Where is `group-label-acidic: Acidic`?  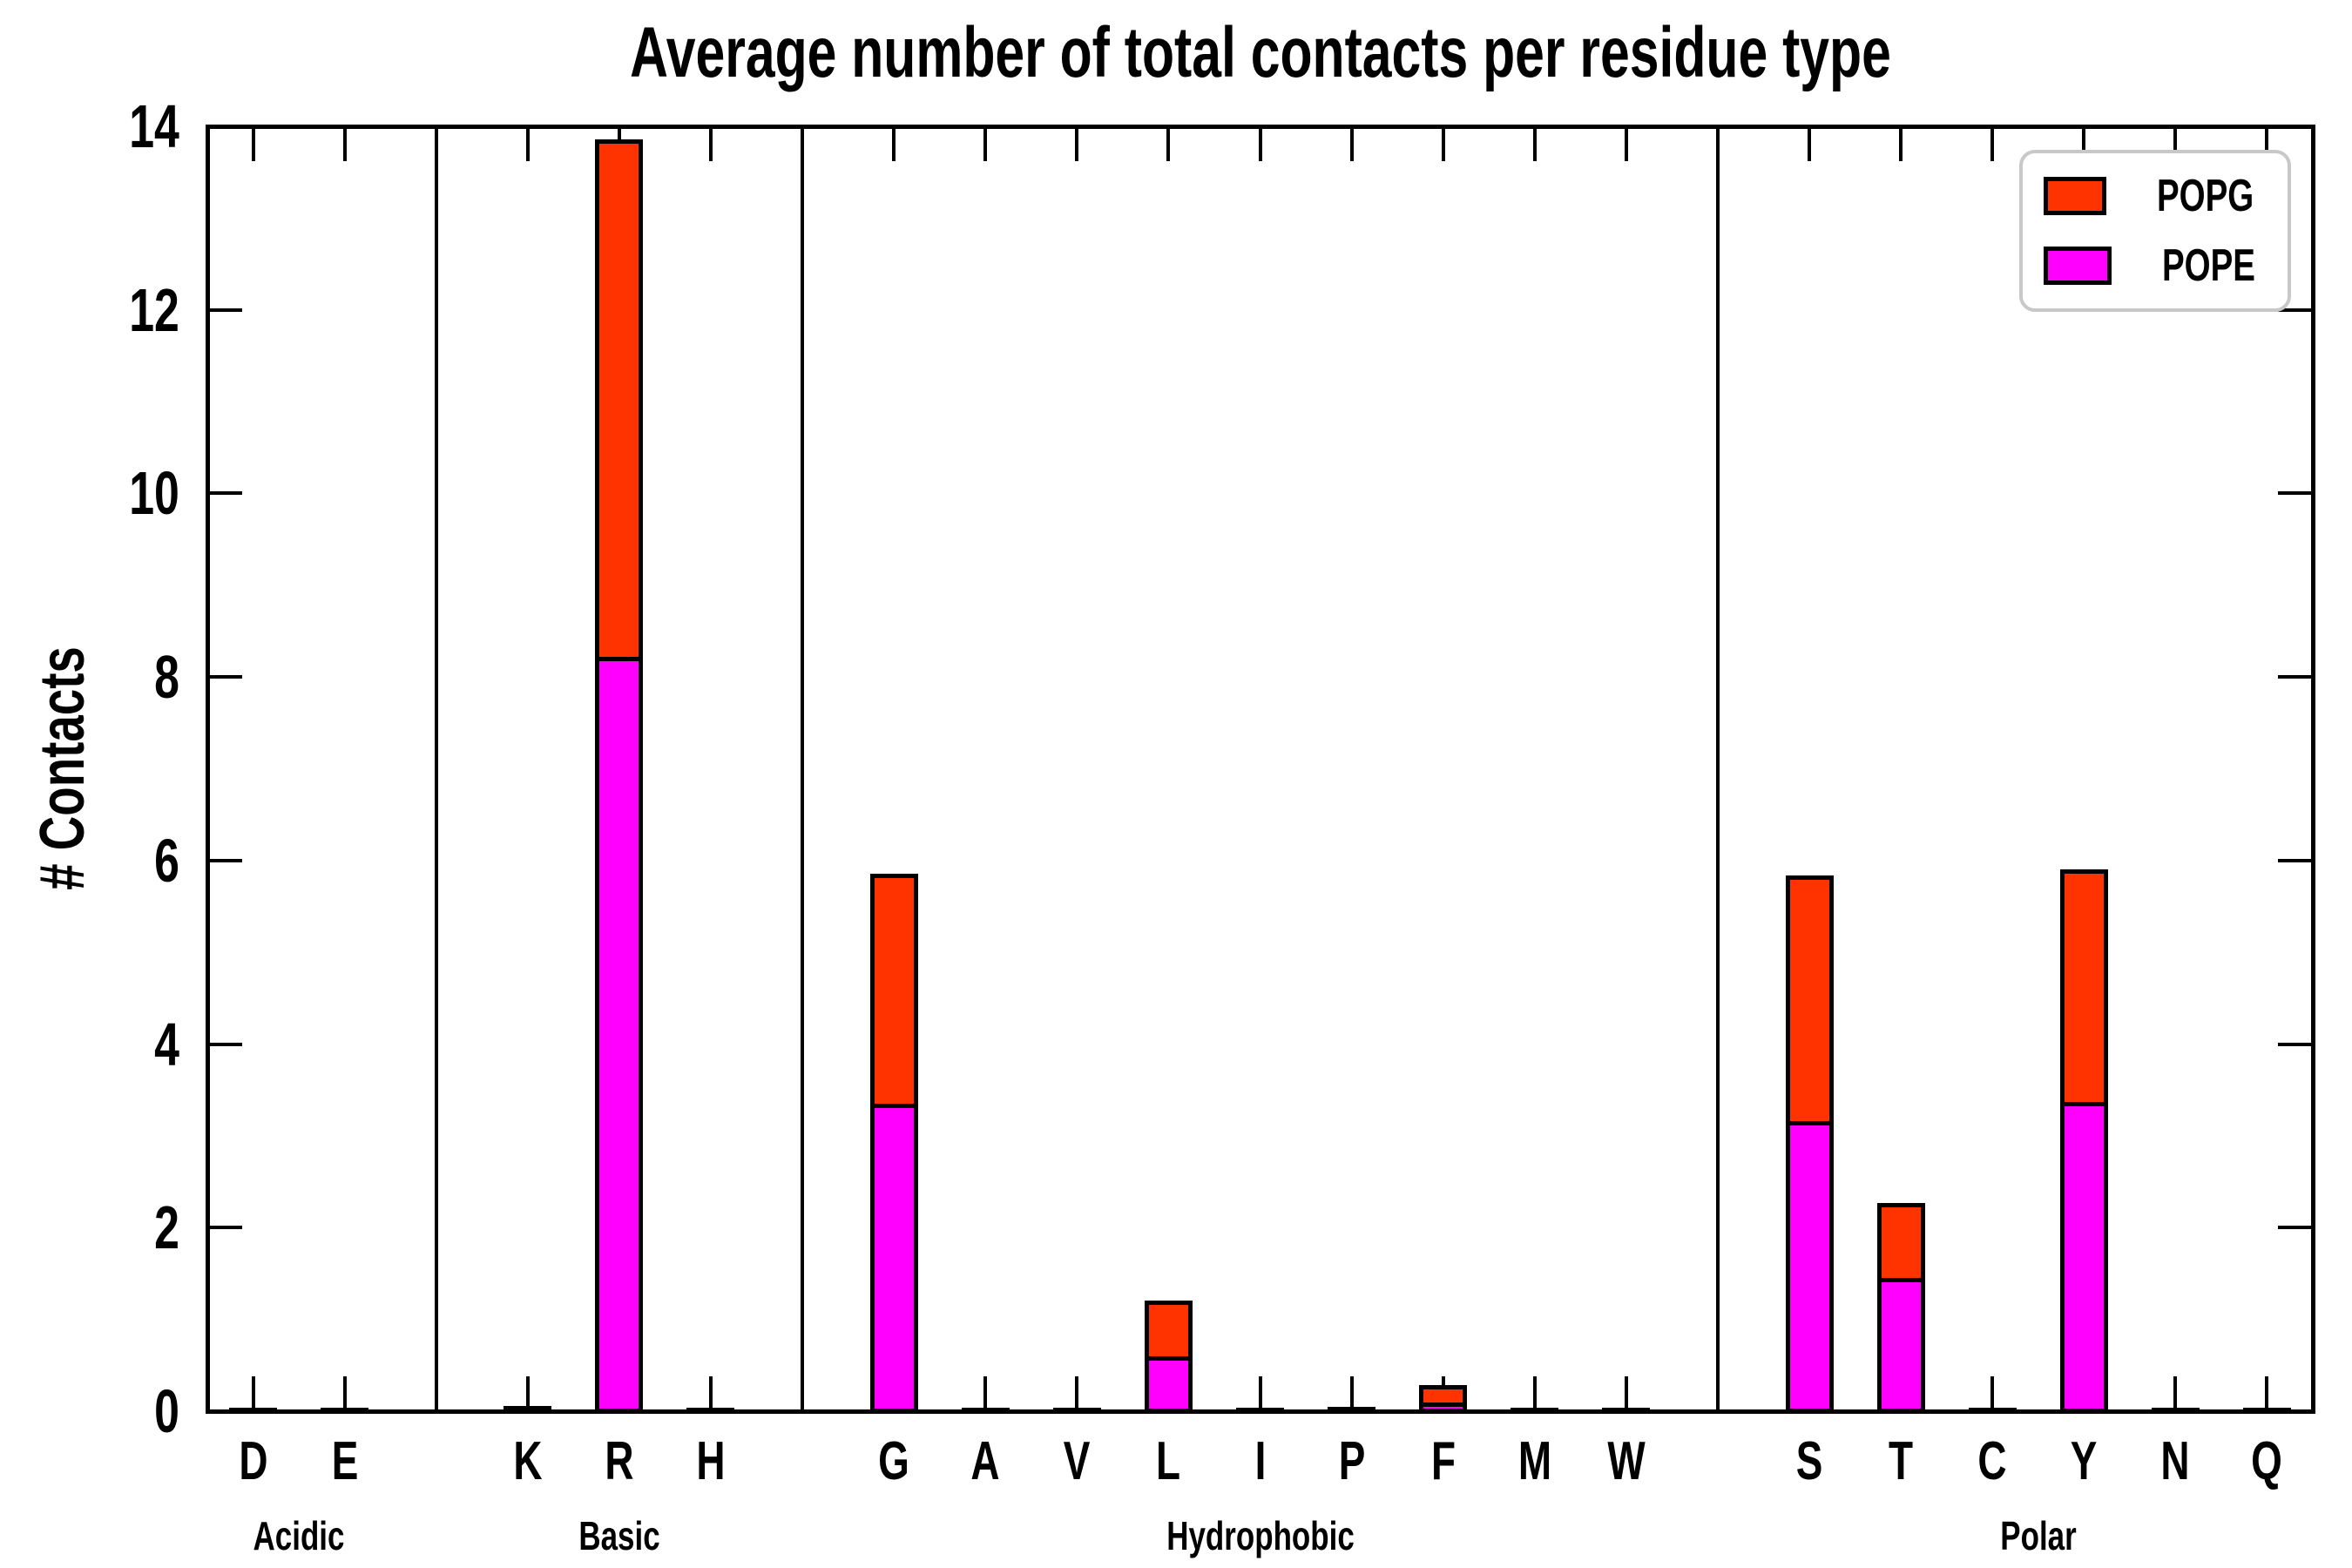
group-label-acidic: Acidic is located at coordinates (299, 1536).